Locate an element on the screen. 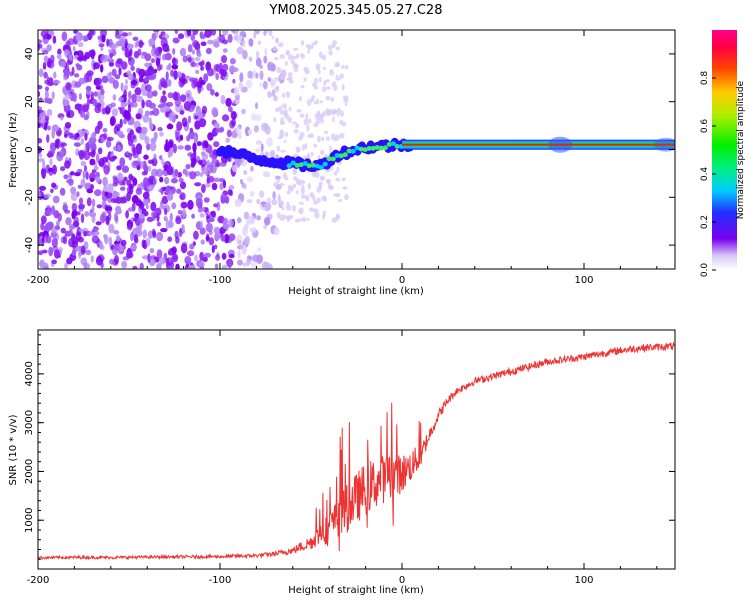 This screenshot has height=600, width=750. colorbar-tick-label: 0.4 is located at coordinates (705, 174).